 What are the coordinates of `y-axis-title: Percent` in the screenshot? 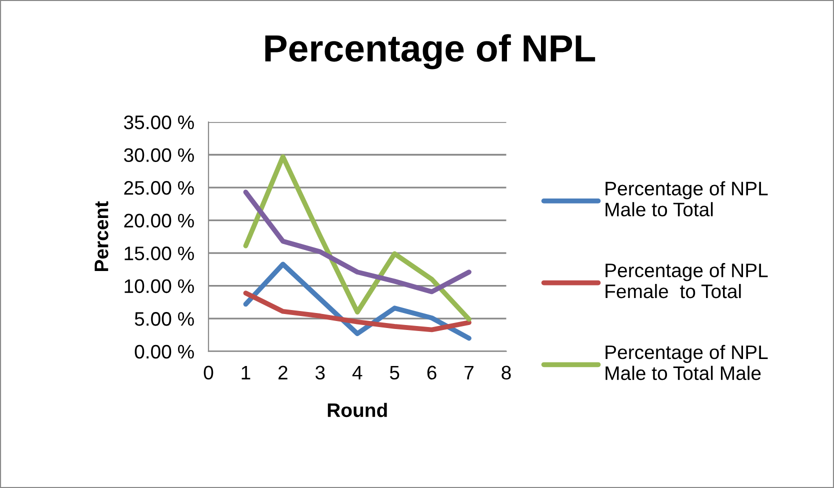 It's located at (101, 236).